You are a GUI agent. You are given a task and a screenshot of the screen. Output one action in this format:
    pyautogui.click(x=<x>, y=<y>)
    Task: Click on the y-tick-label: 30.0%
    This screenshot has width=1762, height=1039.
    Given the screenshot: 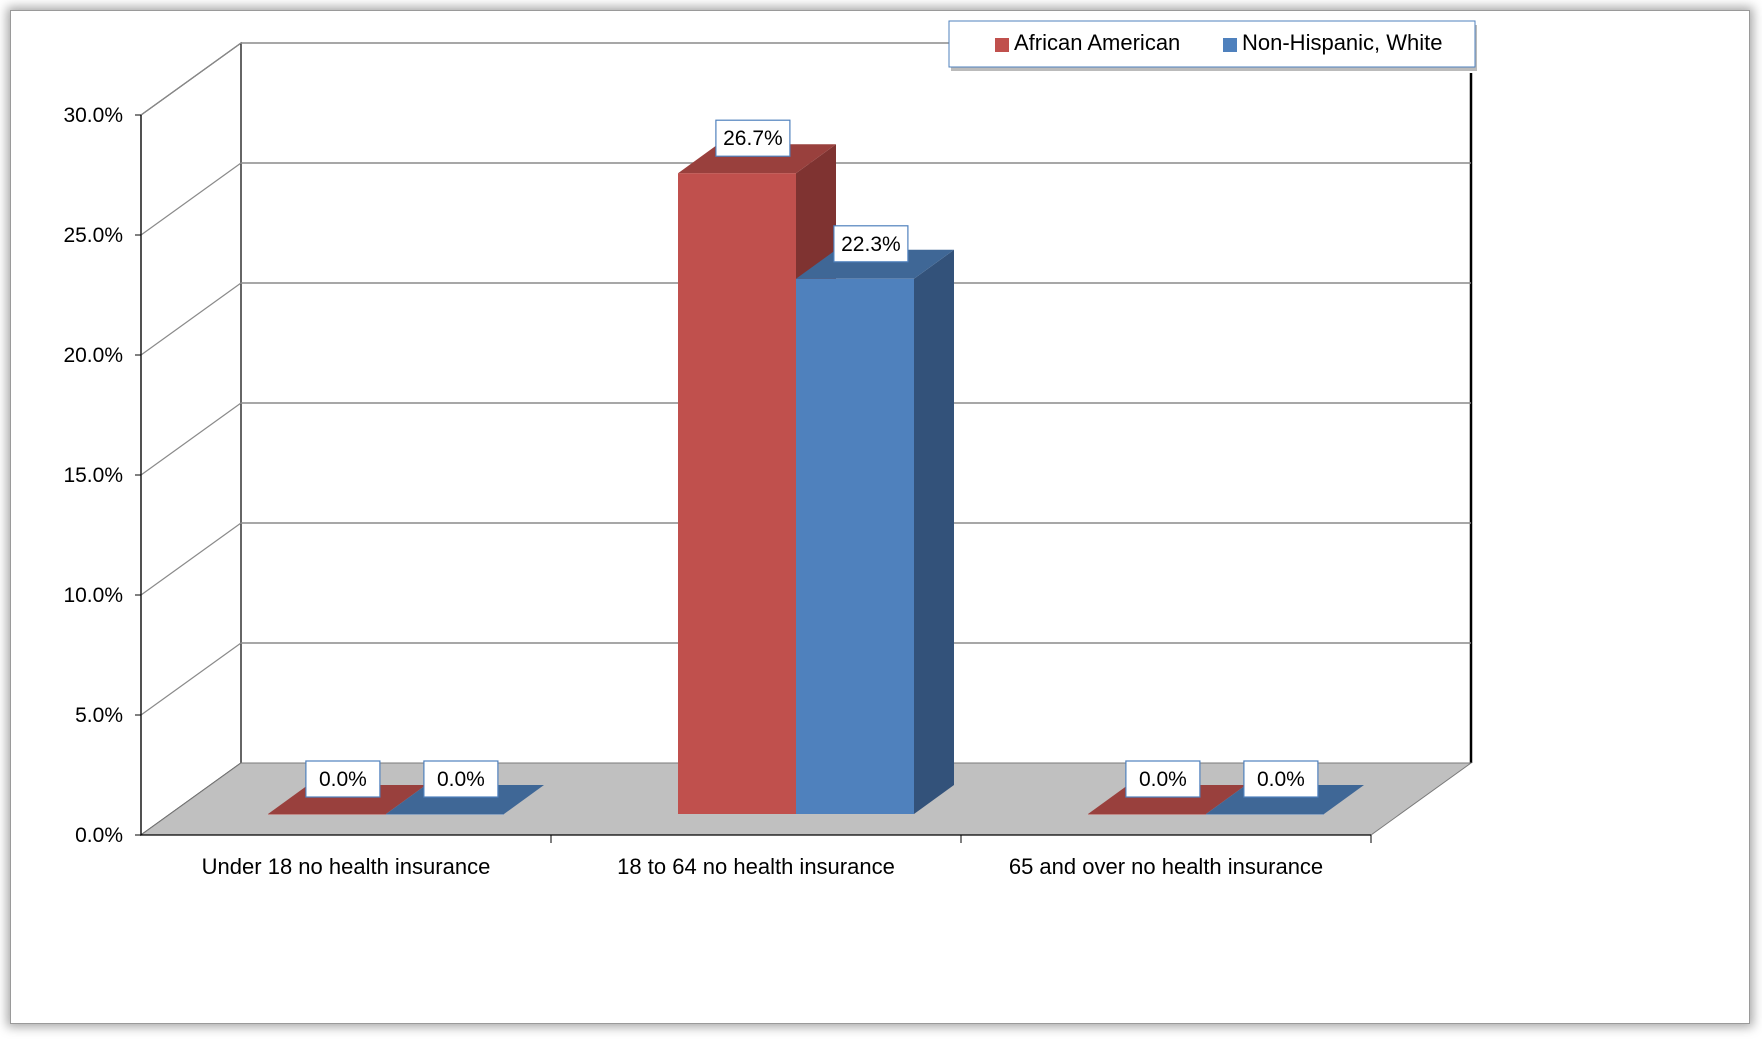 What is the action you would take?
    pyautogui.click(x=93, y=115)
    